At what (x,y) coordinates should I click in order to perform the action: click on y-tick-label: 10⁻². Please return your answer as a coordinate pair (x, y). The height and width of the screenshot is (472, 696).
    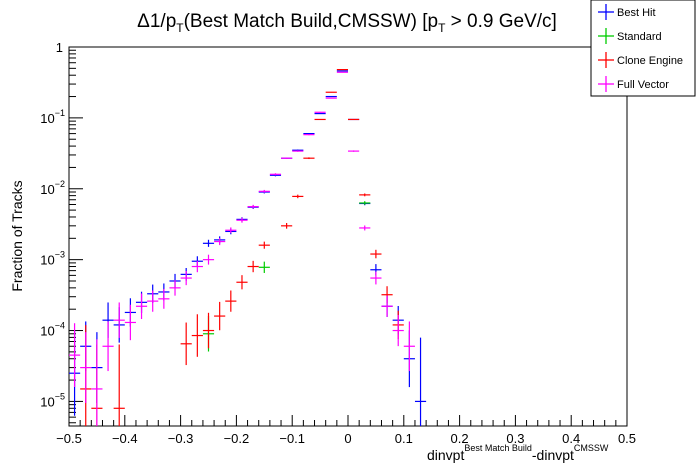
    Looking at the image, I should click on (52, 188).